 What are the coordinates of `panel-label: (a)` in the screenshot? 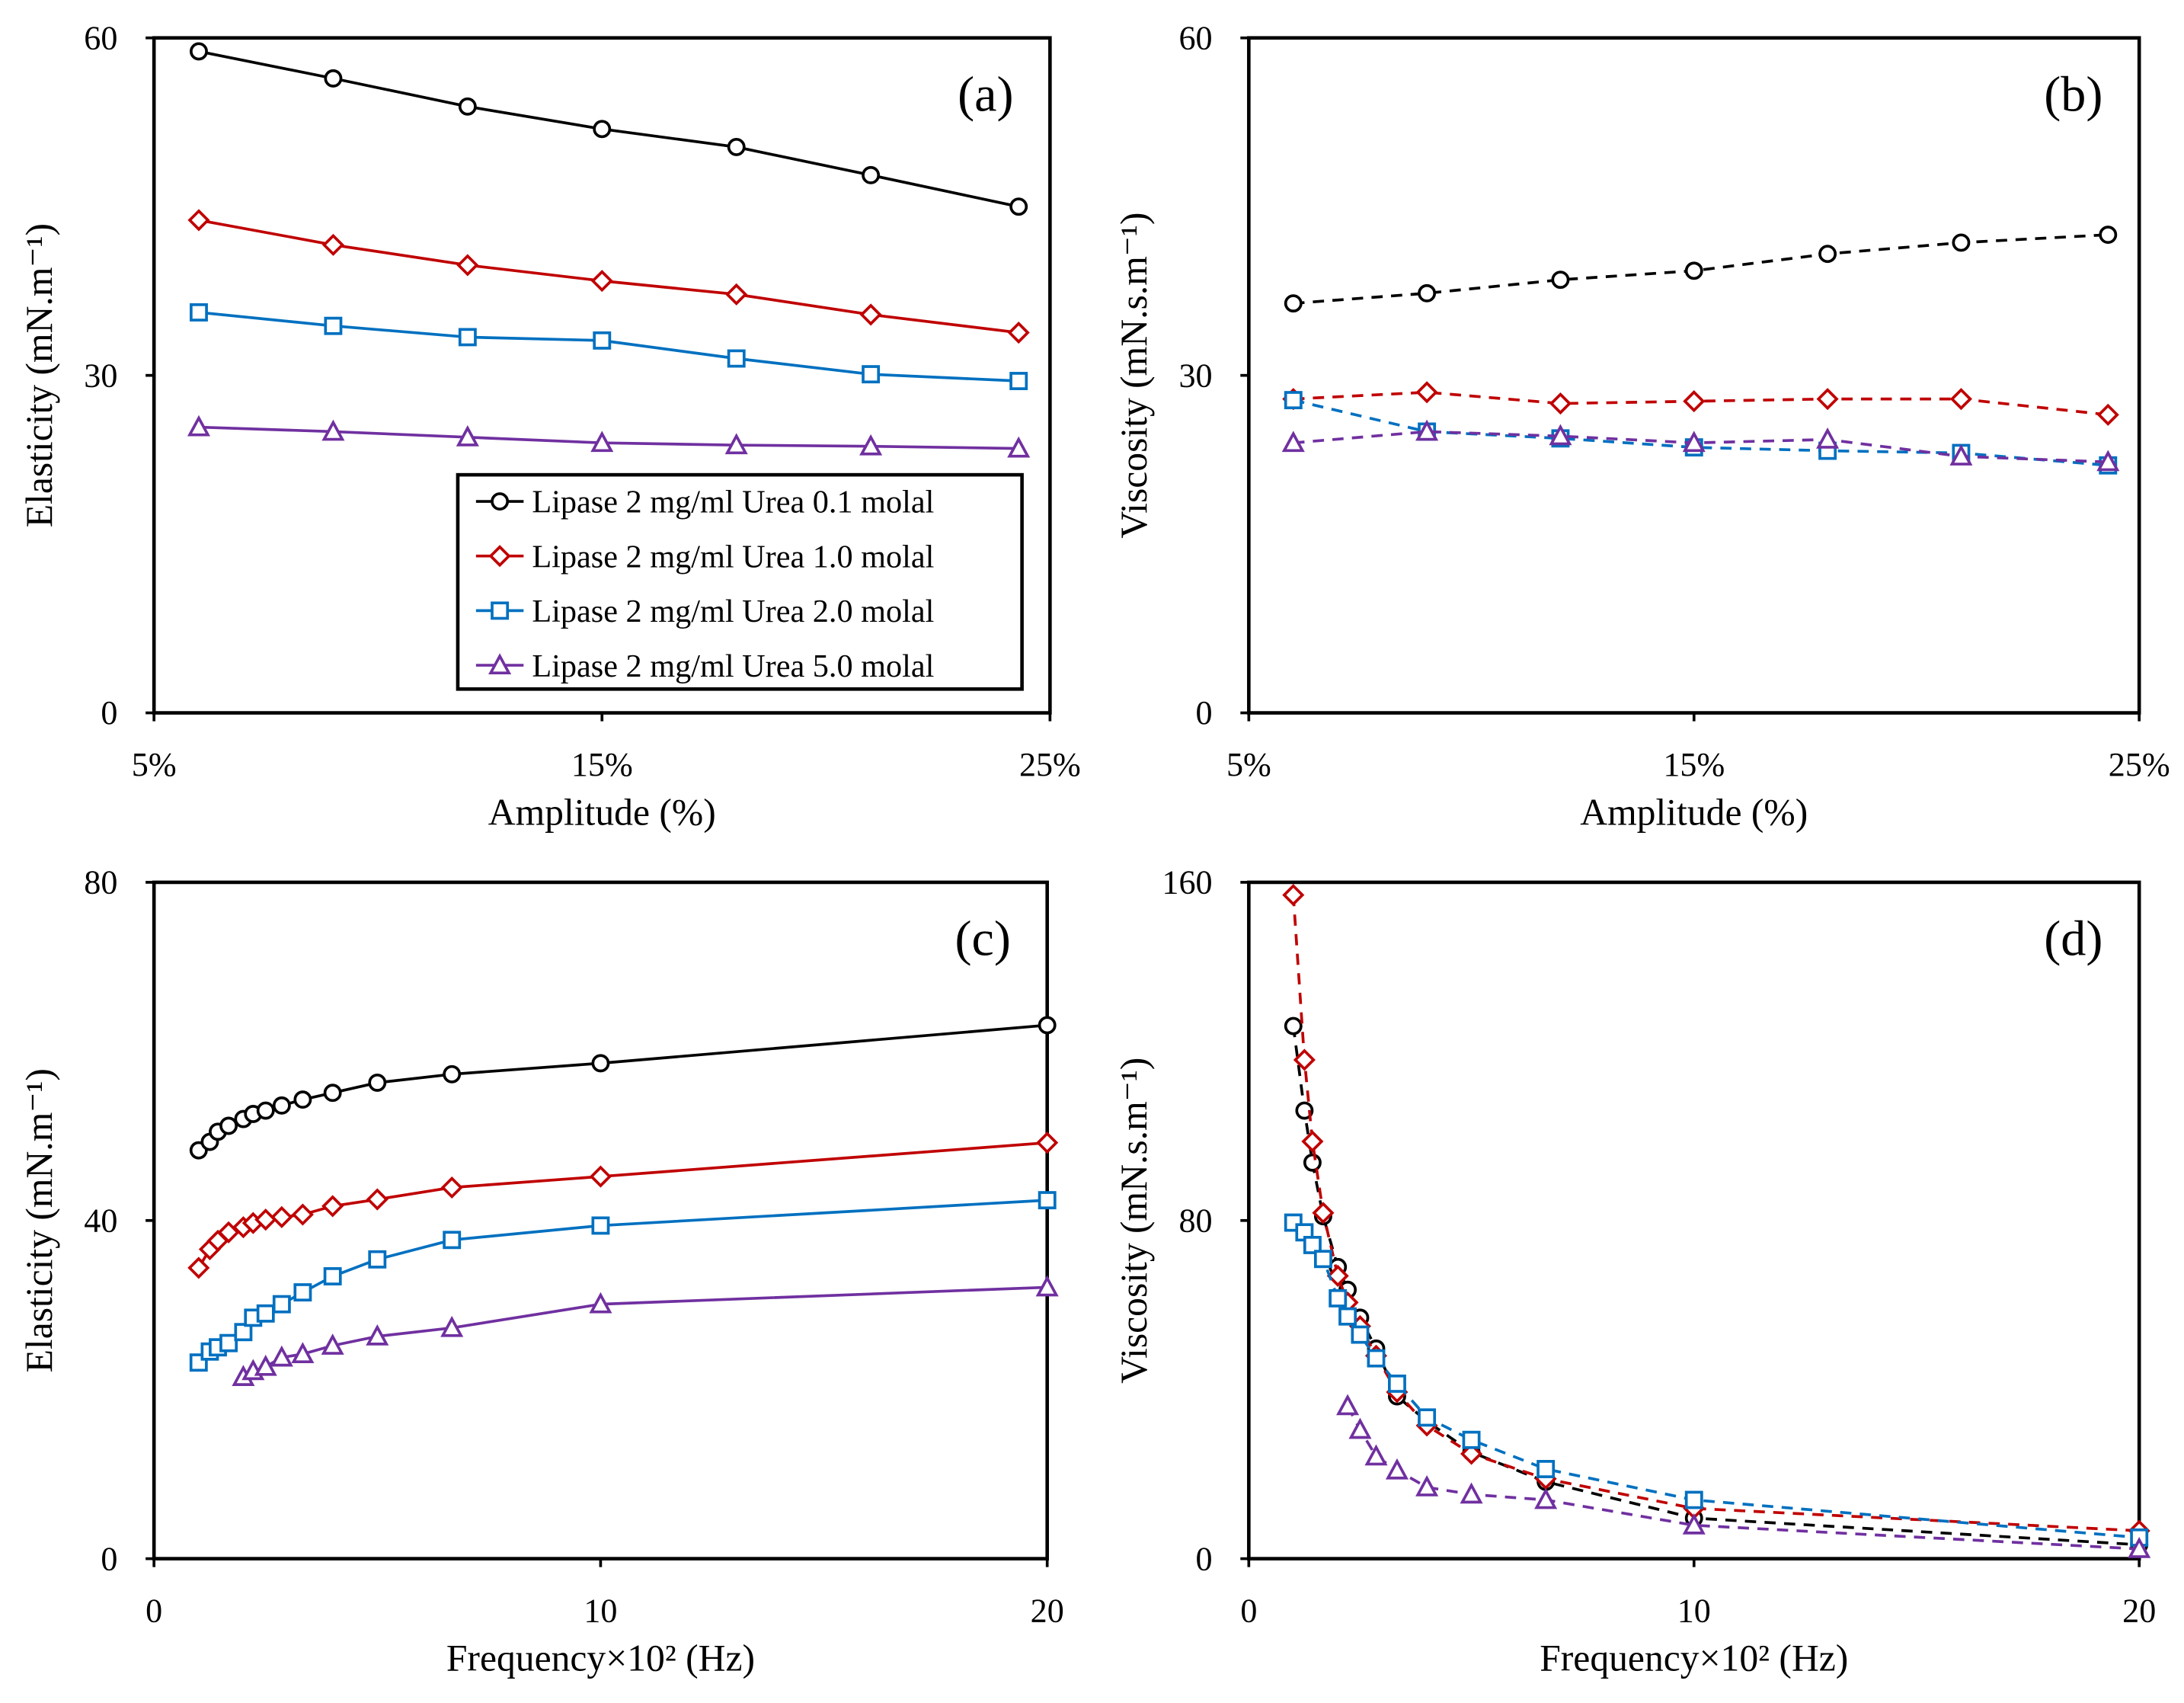 It's located at (985, 94).